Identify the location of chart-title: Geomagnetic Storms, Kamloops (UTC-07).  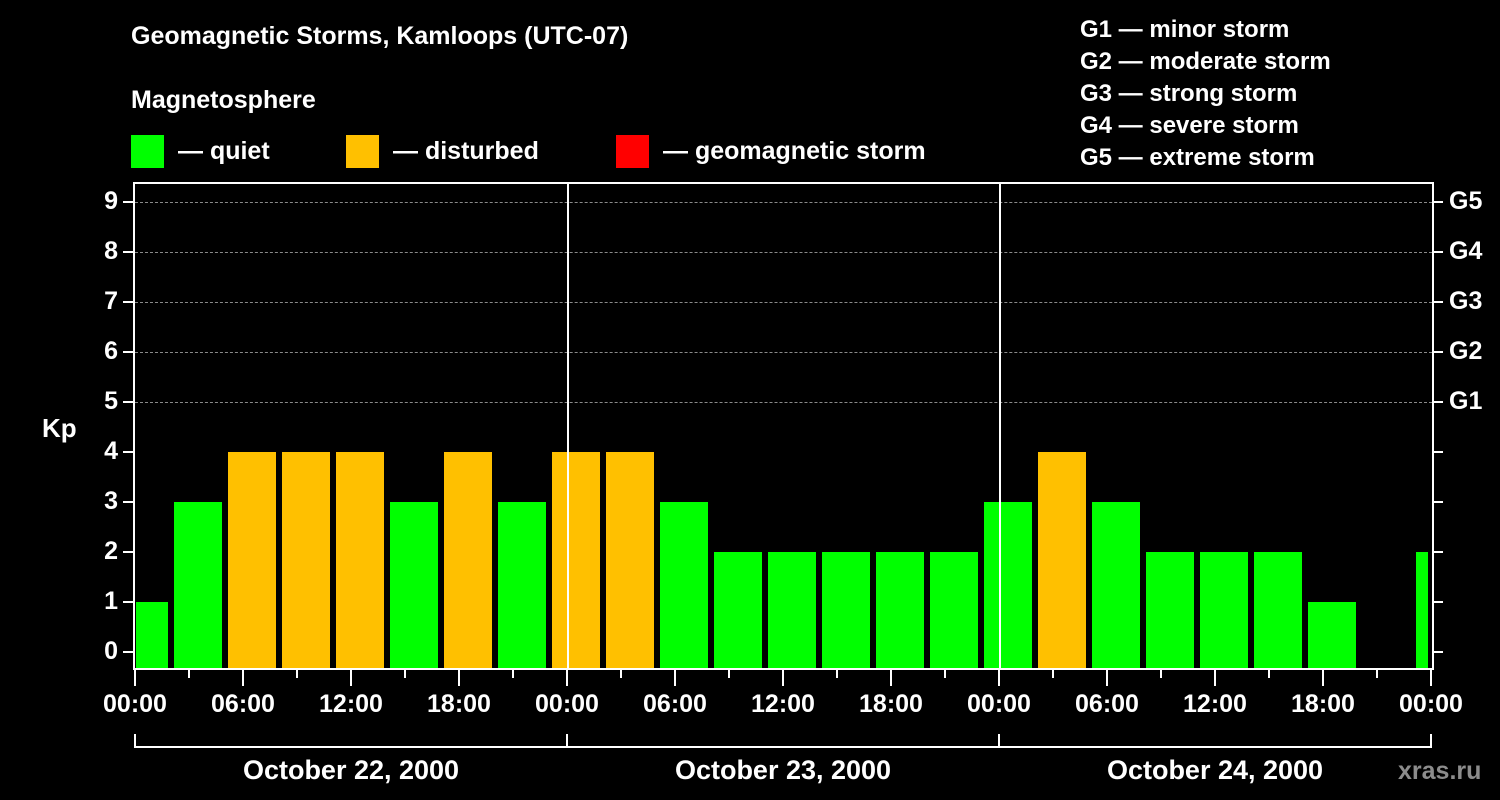
(380, 36).